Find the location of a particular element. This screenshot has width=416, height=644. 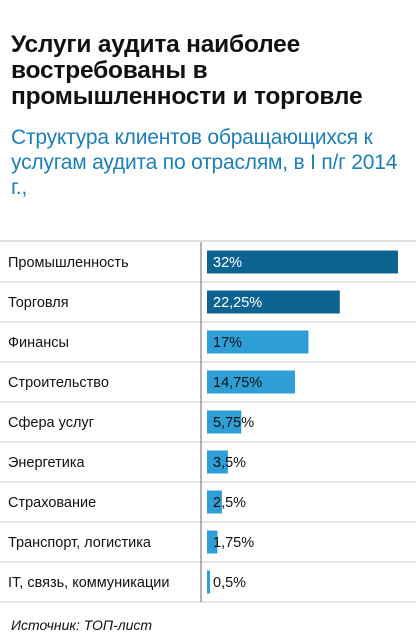

data-label: 5,75% is located at coordinates (233, 423).